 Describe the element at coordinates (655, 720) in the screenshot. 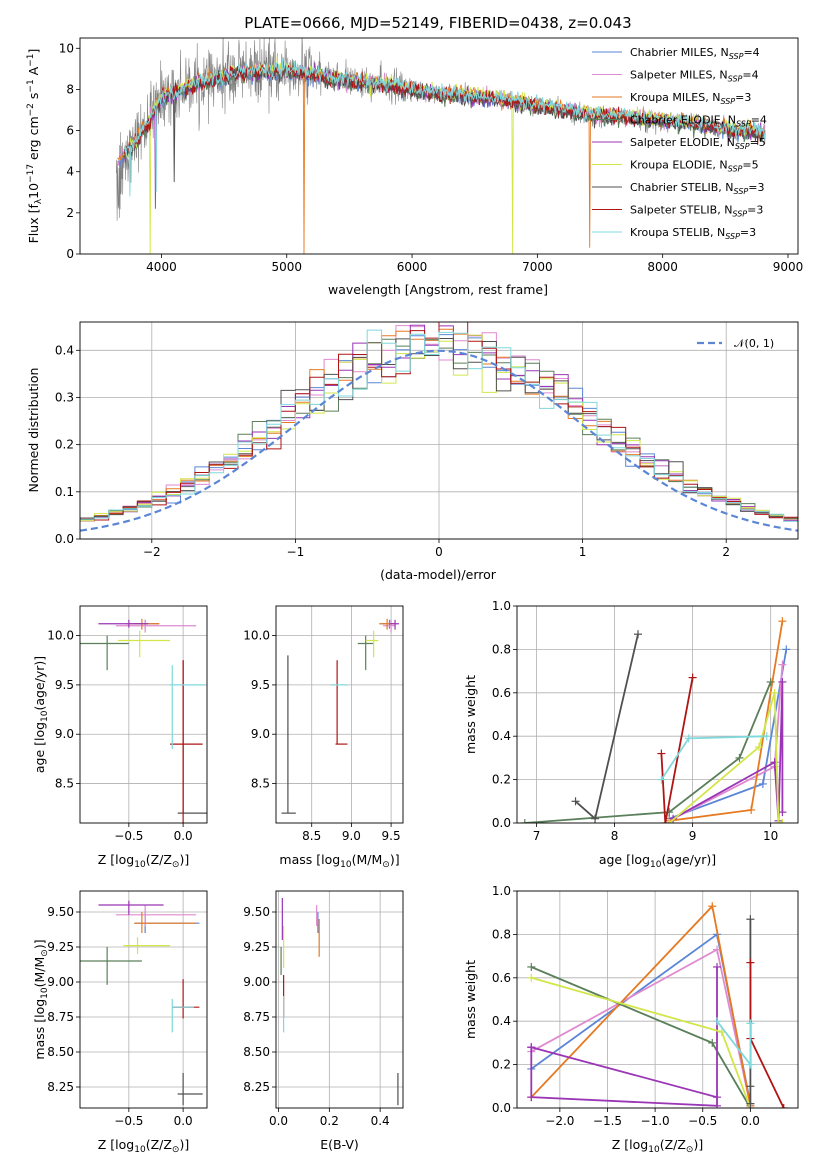

I see `plot-area-mass-weight-vs-age` at that location.